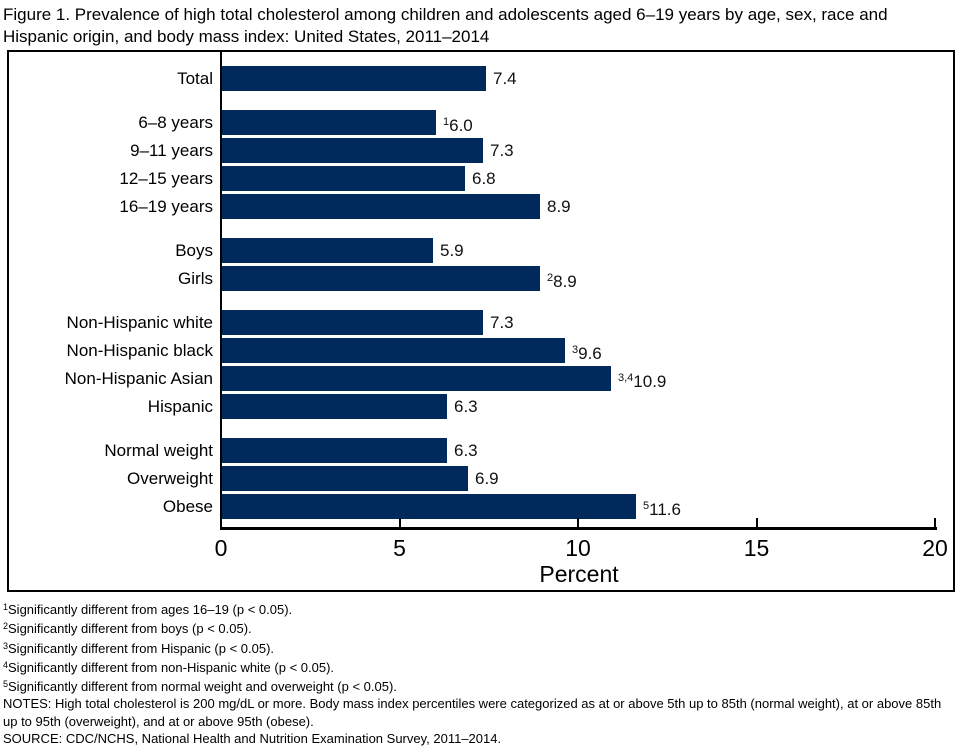 The width and height of the screenshot is (960, 747). What do you see at coordinates (502, 150) in the screenshot?
I see `value-label-9-11-years: 7.3` at bounding box center [502, 150].